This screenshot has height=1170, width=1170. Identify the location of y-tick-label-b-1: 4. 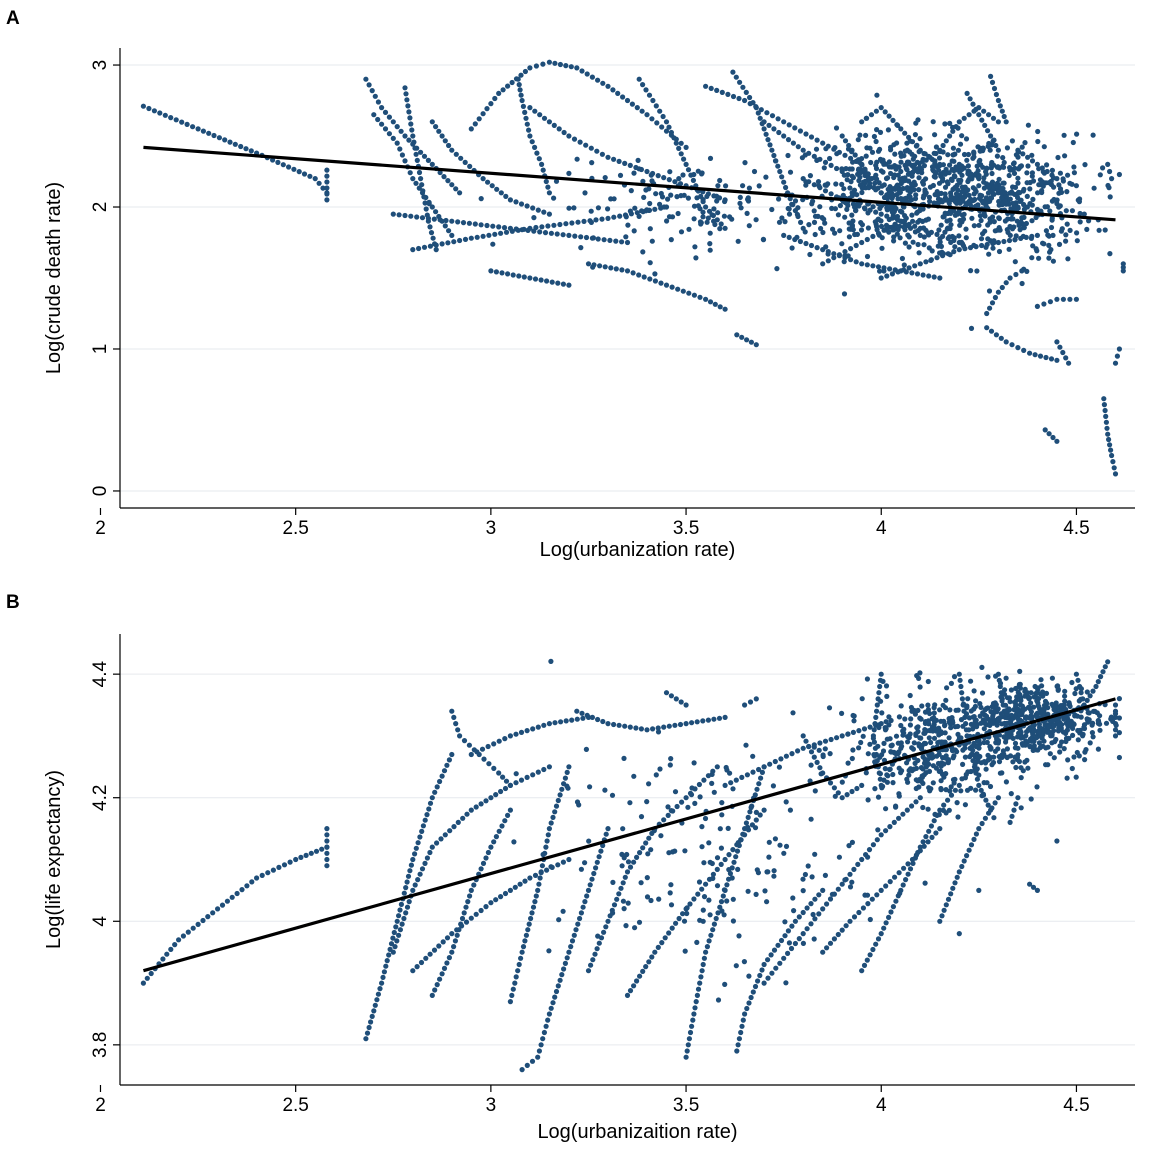
(100, 921).